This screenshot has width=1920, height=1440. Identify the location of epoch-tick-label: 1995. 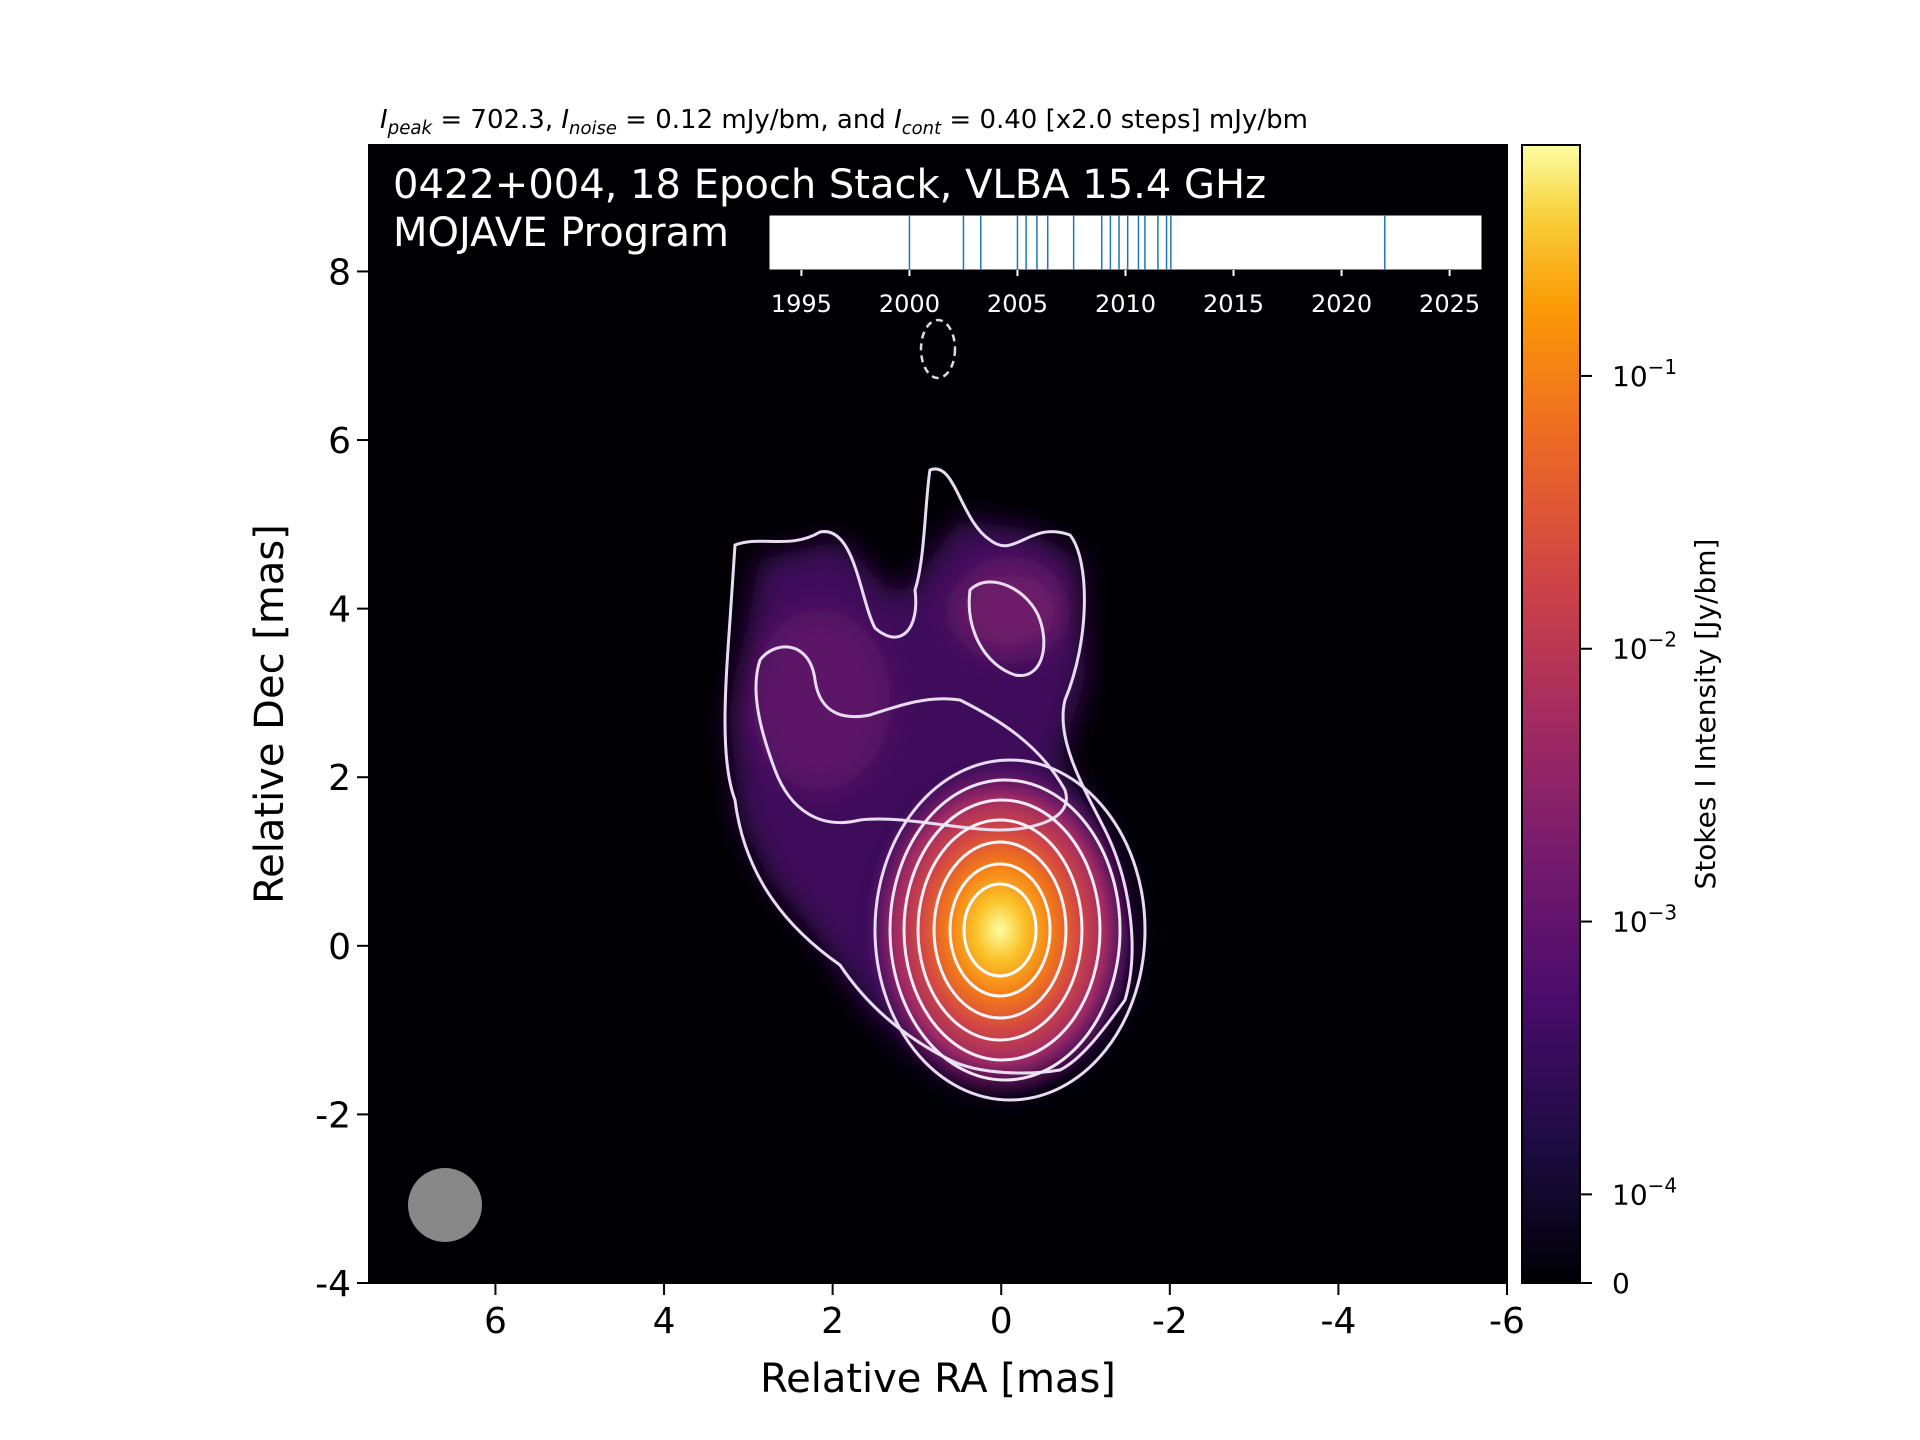
(801, 304).